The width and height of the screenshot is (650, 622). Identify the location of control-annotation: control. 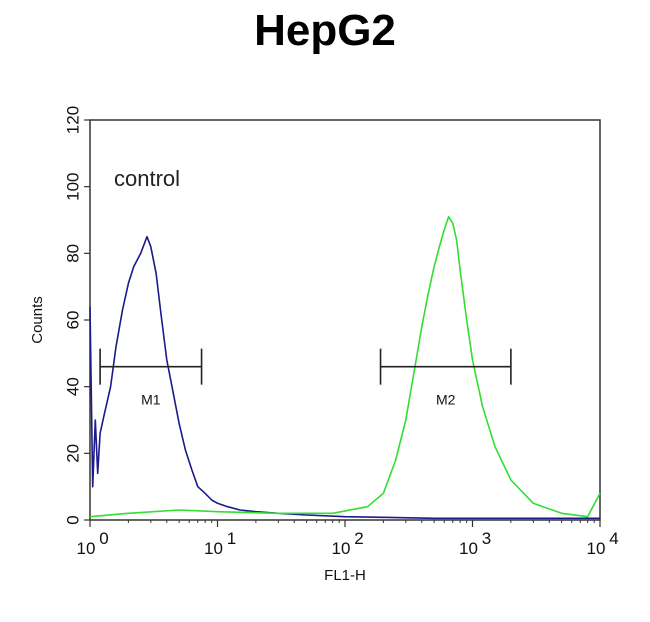
(147, 178).